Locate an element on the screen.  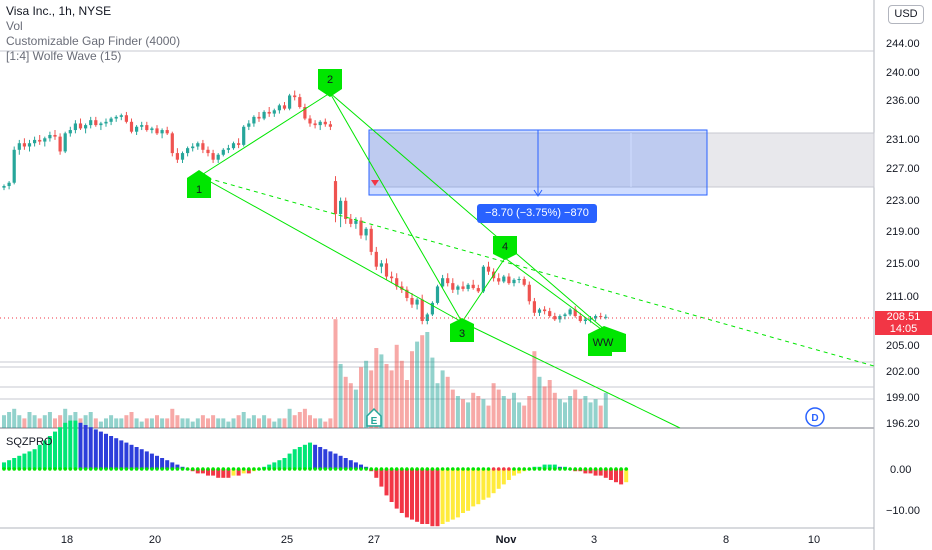
last-price-tag: 208.51 14:05 is located at coordinates (903, 323).